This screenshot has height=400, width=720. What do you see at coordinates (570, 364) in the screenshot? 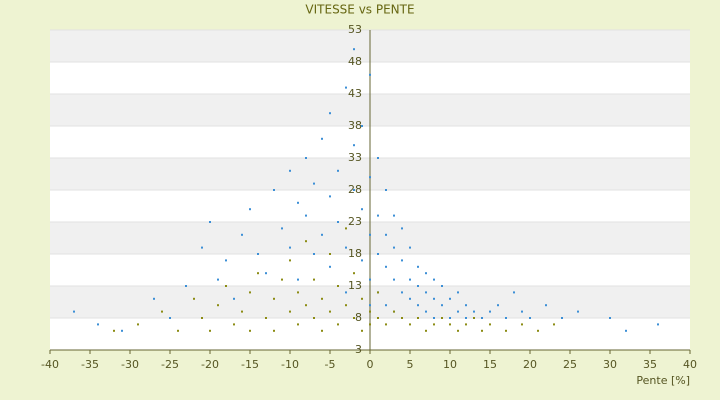
I see `x-tick-label: 25` at bounding box center [570, 364].